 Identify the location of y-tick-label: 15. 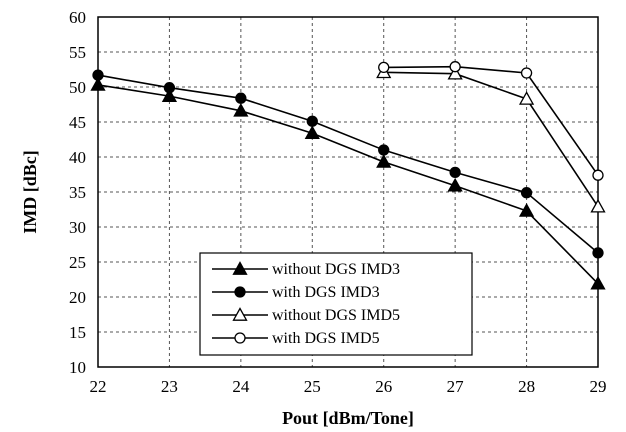
(77, 332).